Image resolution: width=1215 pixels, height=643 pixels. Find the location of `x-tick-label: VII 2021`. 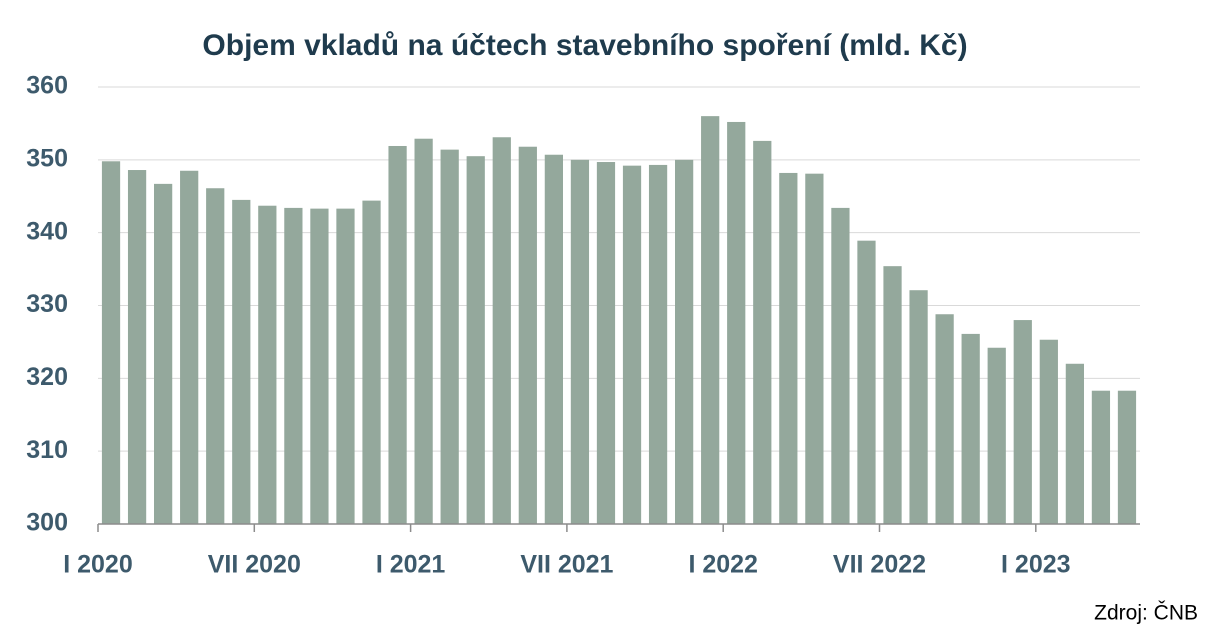

x-tick-label: VII 2021 is located at coordinates (566, 565).